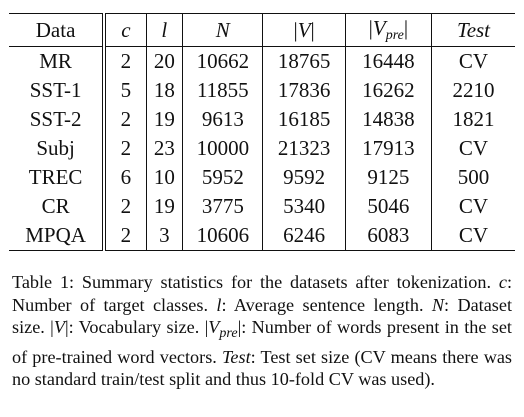  Describe the element at coordinates (136, 327) in the screenshot. I see `caption-text: |: Vocabulary size. |` at that location.